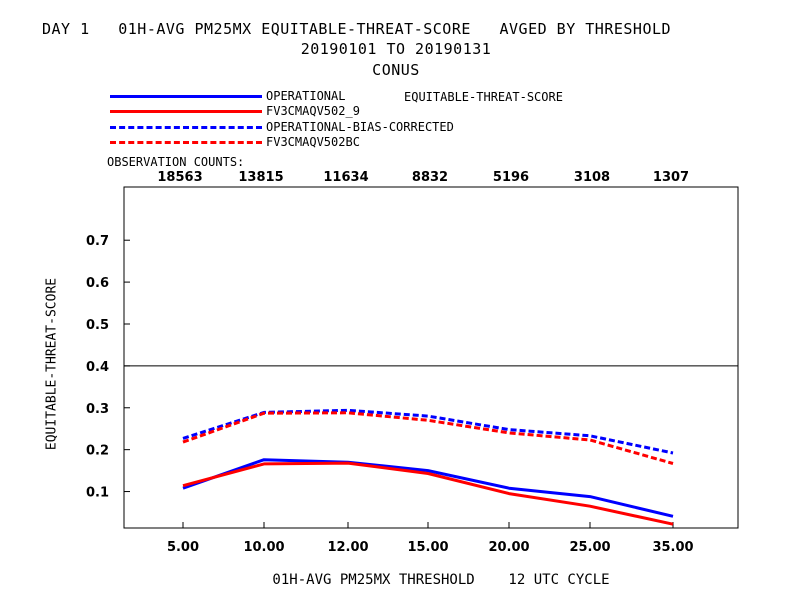 The height and width of the screenshot is (612, 792). Describe the element at coordinates (313, 142) in the screenshot. I see `legend-label-4: FV3CMAQV502BC` at that location.